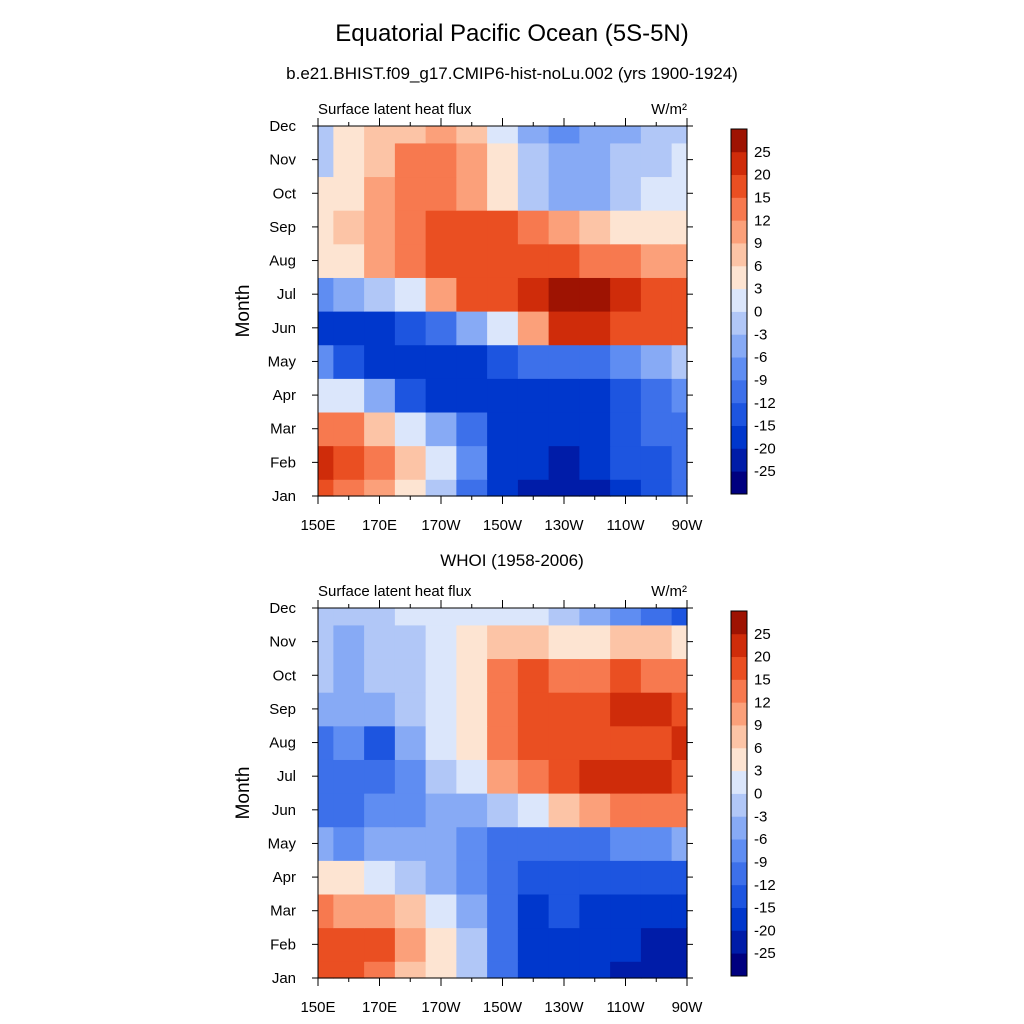  What do you see at coordinates (284, 877) in the screenshot?
I see `y-tick-label: Apr` at bounding box center [284, 877].